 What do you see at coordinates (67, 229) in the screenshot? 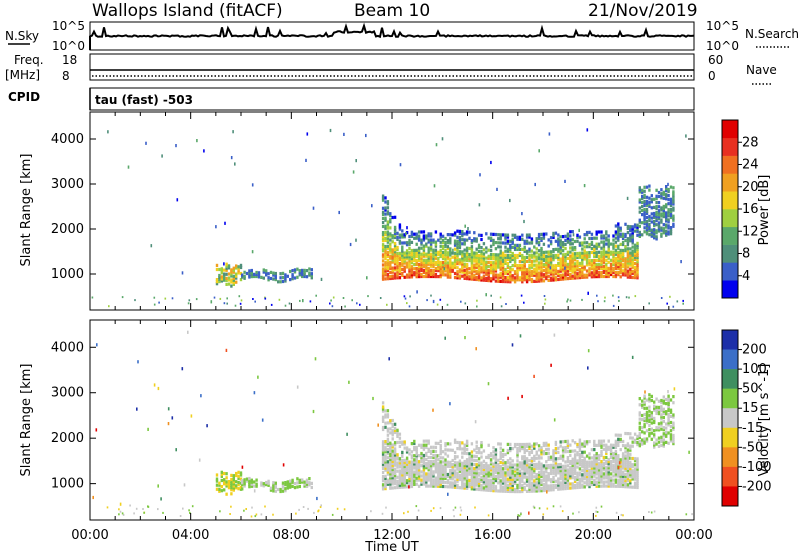
I see `y-tick-label: 2000` at bounding box center [67, 229].